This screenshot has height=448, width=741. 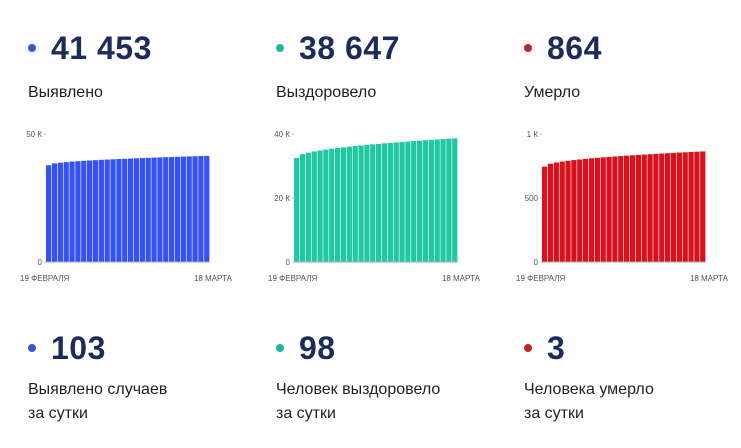 I want to click on stat-recovered: 38 647 Выздоровело, so click(x=338, y=66).